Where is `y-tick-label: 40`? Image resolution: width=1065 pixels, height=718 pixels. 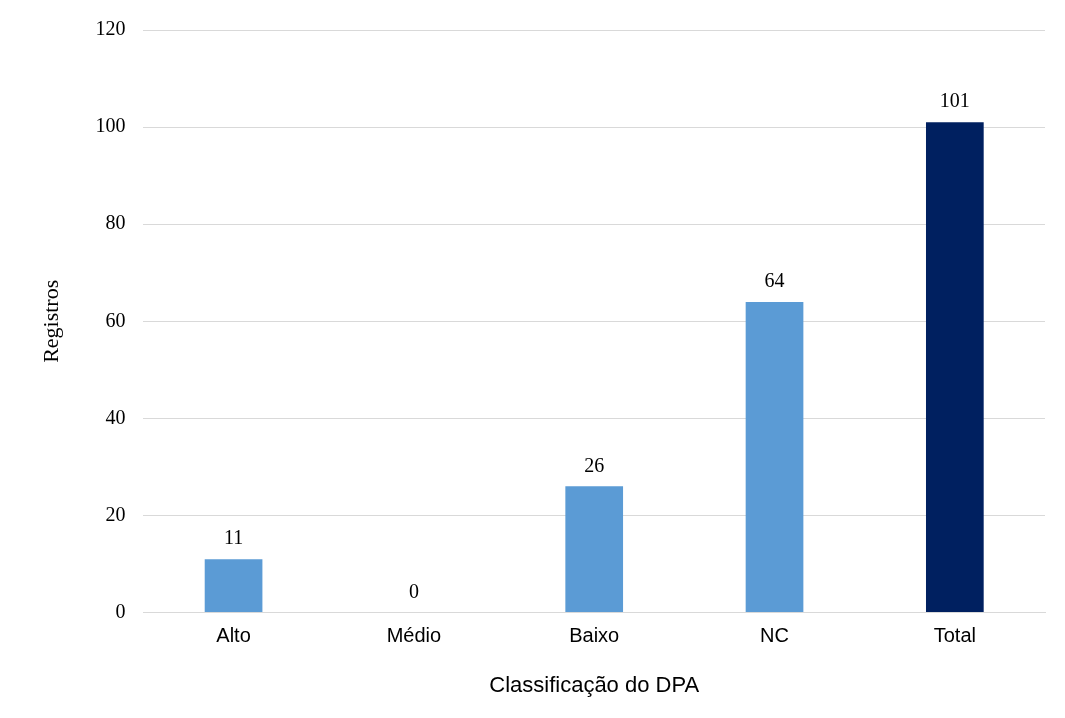
y-tick-label: 40 is located at coordinates (115, 416).